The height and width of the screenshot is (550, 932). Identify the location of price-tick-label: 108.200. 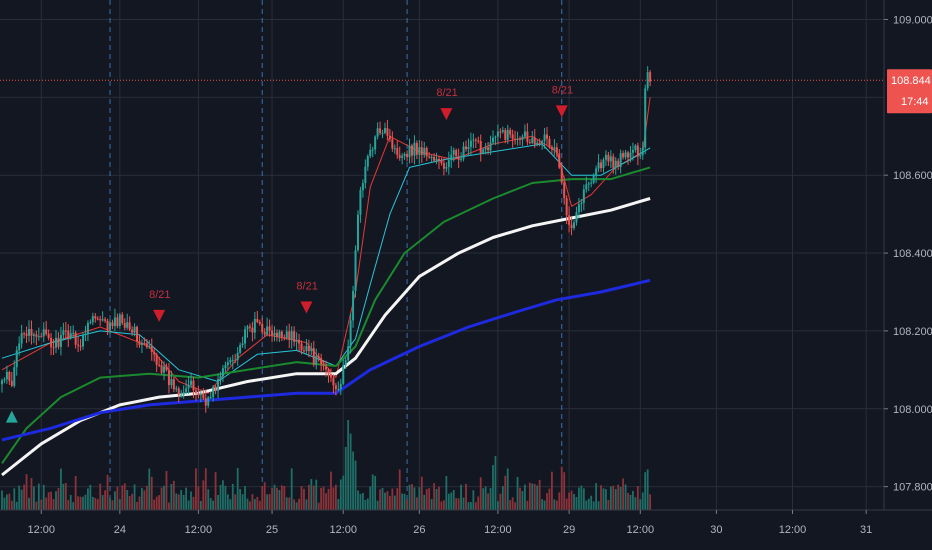
(912, 332).